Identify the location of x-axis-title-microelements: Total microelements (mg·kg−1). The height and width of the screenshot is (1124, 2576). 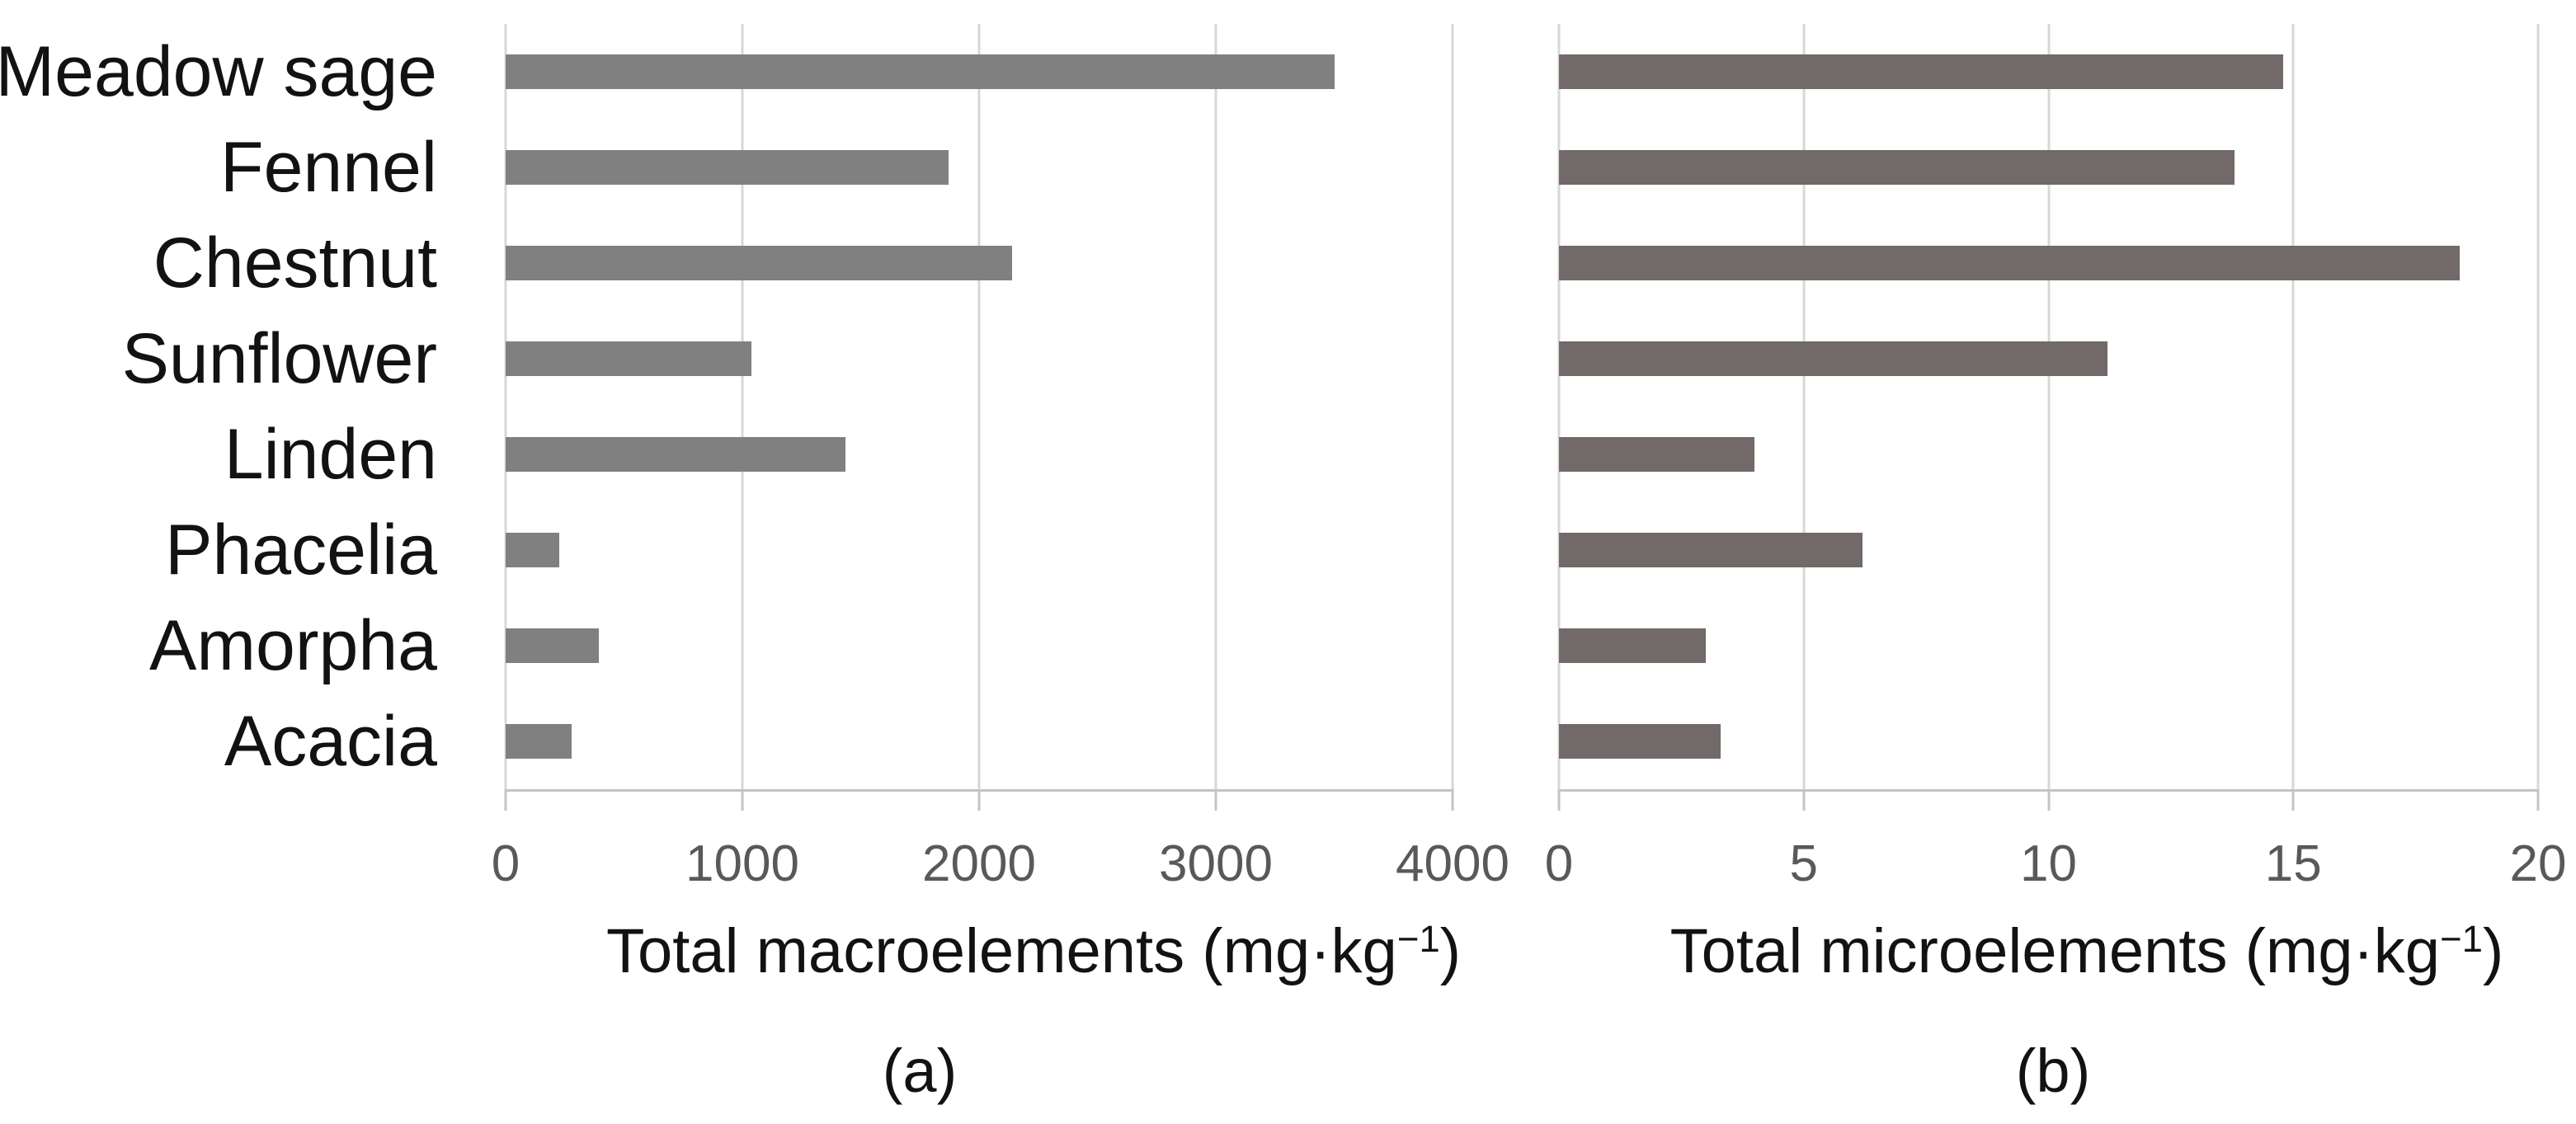
(2087, 951).